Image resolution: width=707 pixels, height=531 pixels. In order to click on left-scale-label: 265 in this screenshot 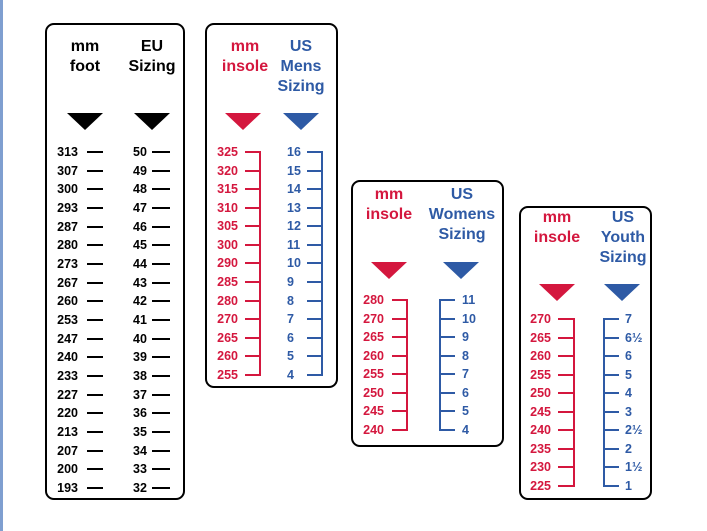, I will do `click(540, 337)`.